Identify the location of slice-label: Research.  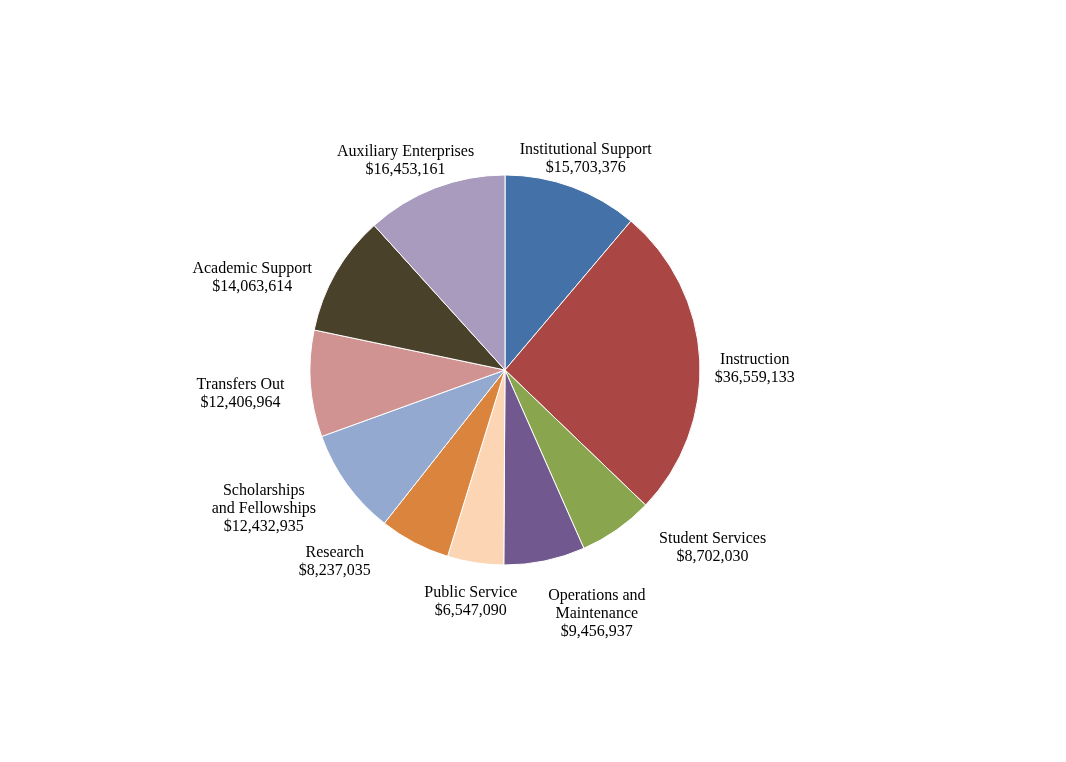
(335, 551).